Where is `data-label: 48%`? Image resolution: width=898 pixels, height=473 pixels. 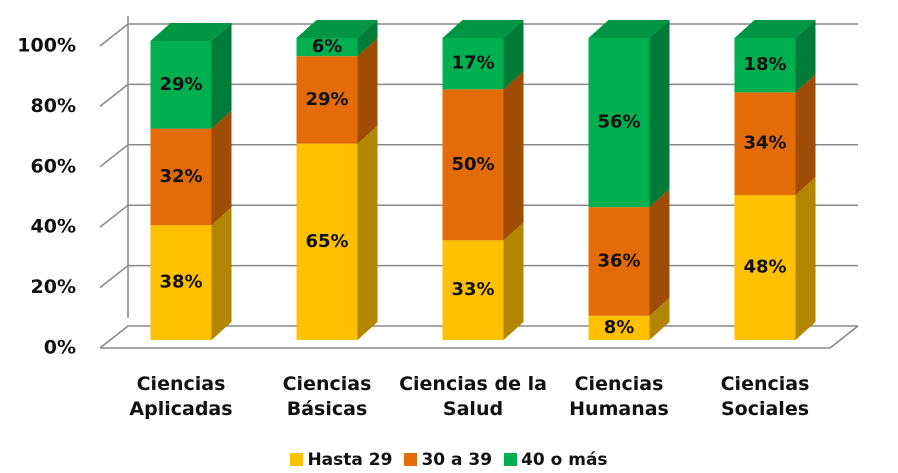 data-label: 48% is located at coordinates (764, 267).